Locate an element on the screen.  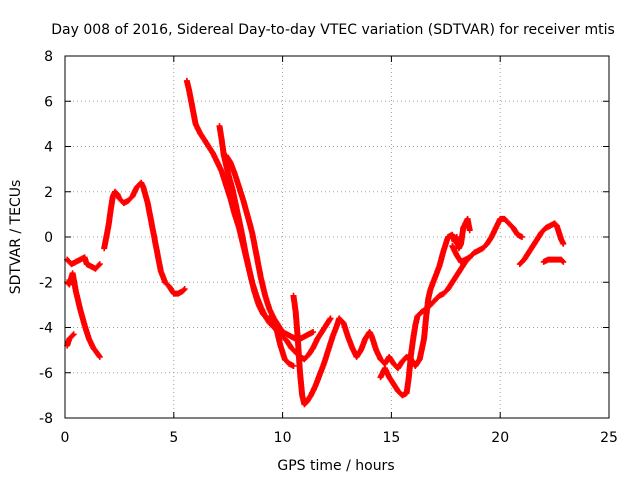
y-tick-label: 2 is located at coordinates (48, 193).